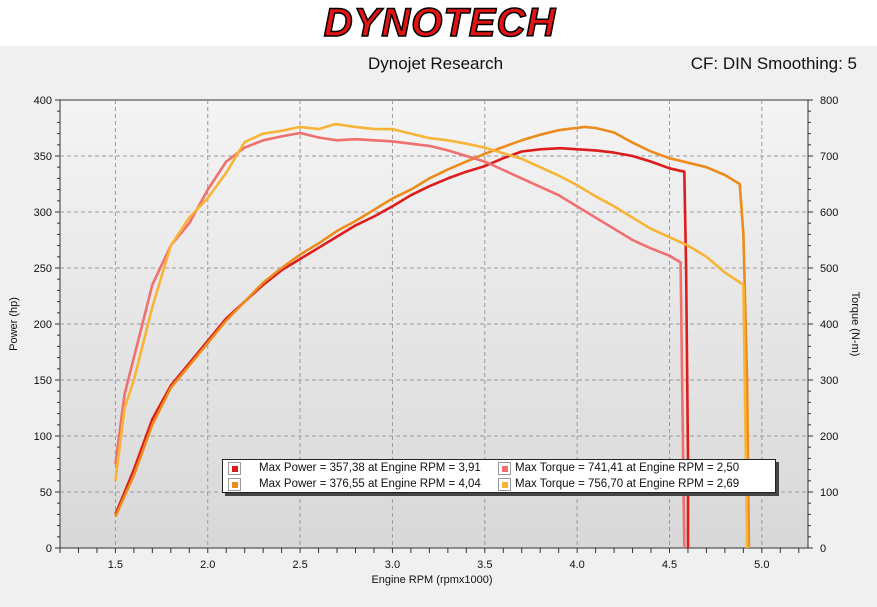  What do you see at coordinates (829, 157) in the screenshot?
I see `y2-tick-label: 700` at bounding box center [829, 157].